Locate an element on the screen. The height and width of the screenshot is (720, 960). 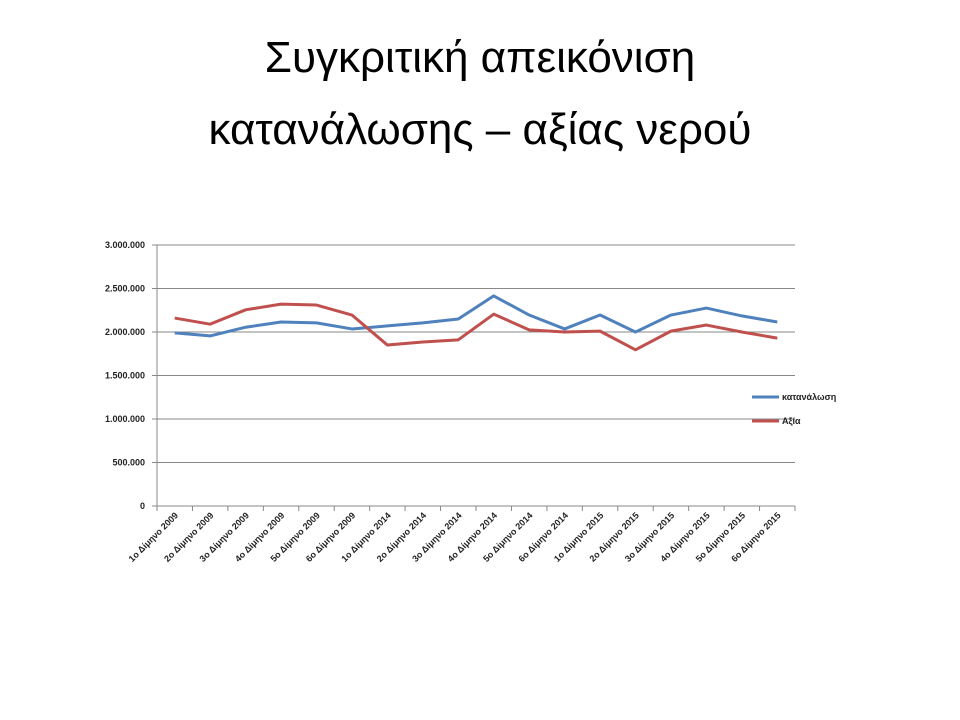
y-tick-label: 2.000.000 is located at coordinates (125, 332).